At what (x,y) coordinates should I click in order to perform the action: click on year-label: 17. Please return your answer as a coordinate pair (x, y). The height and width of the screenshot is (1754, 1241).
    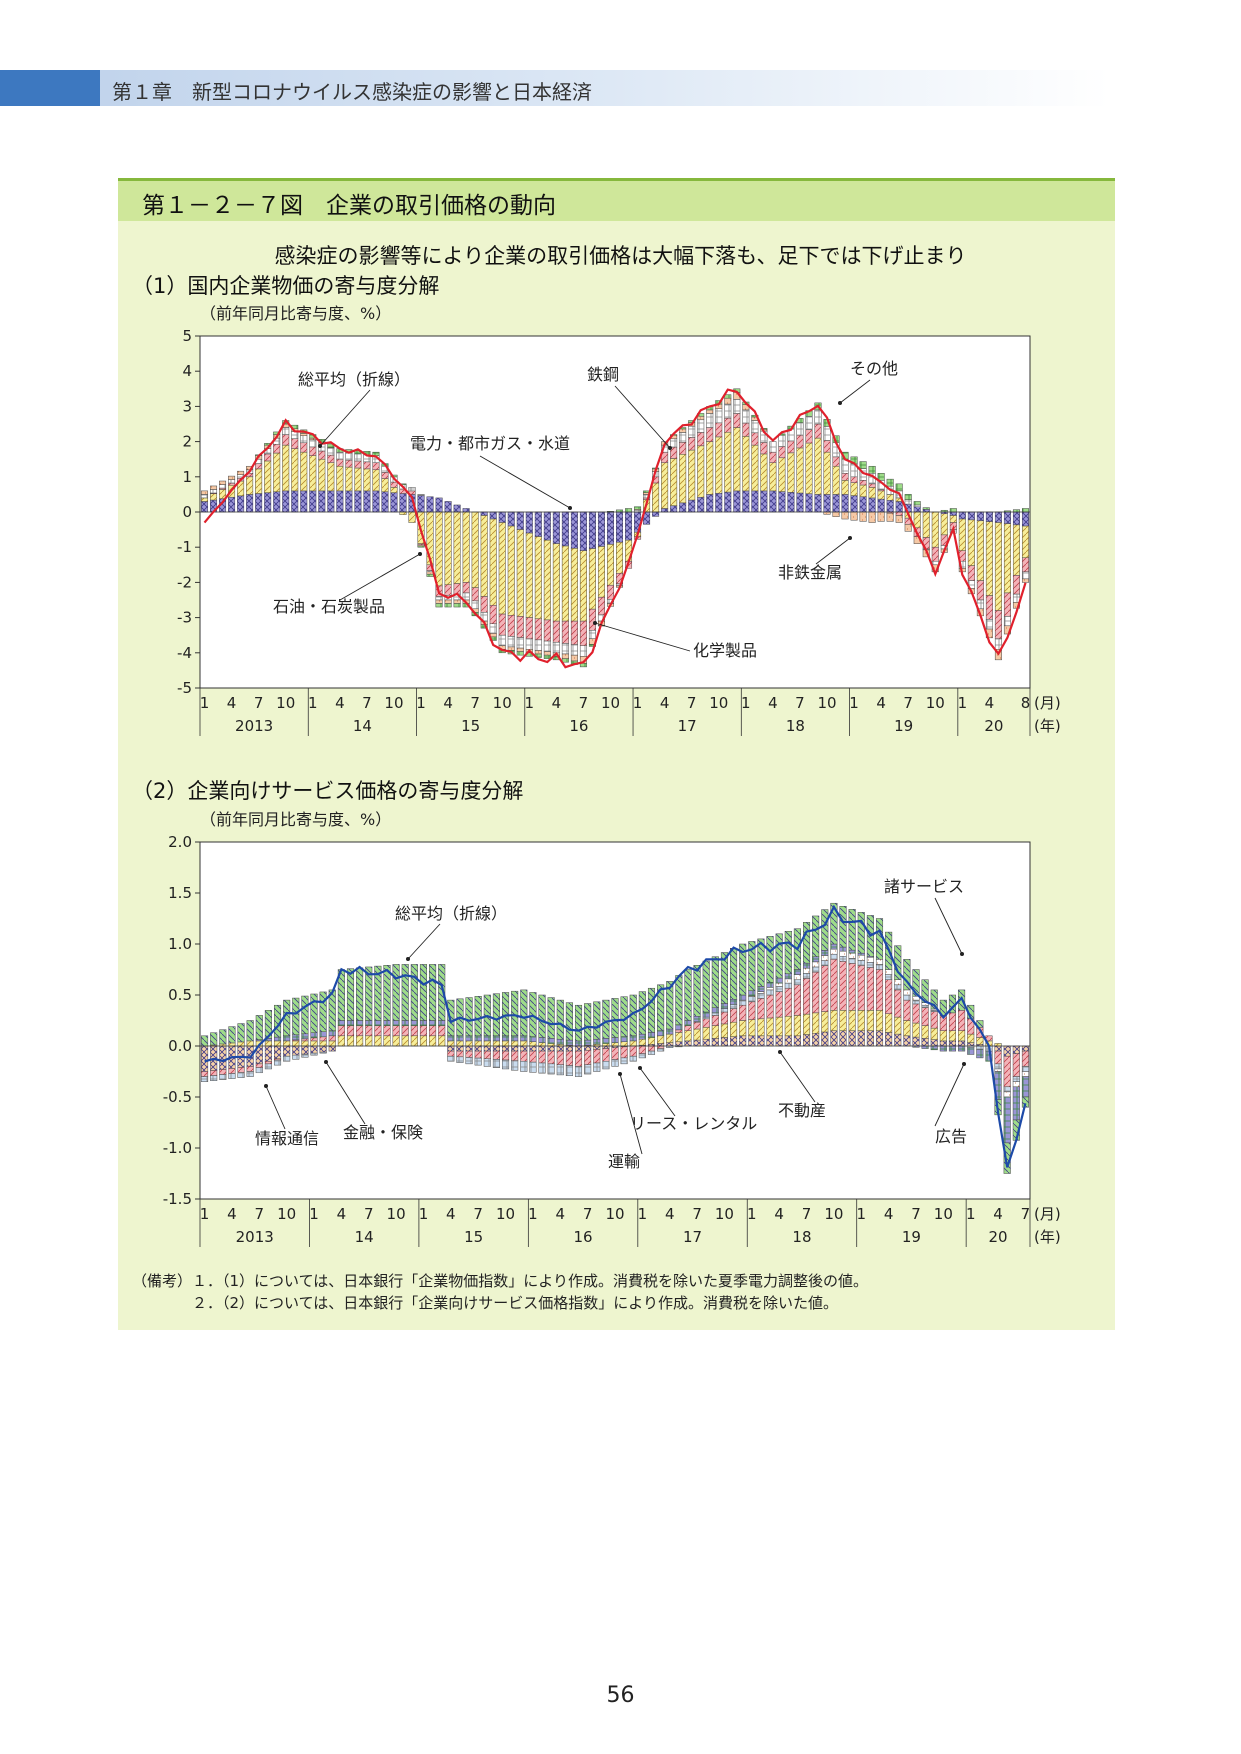
    Looking at the image, I should click on (687, 726).